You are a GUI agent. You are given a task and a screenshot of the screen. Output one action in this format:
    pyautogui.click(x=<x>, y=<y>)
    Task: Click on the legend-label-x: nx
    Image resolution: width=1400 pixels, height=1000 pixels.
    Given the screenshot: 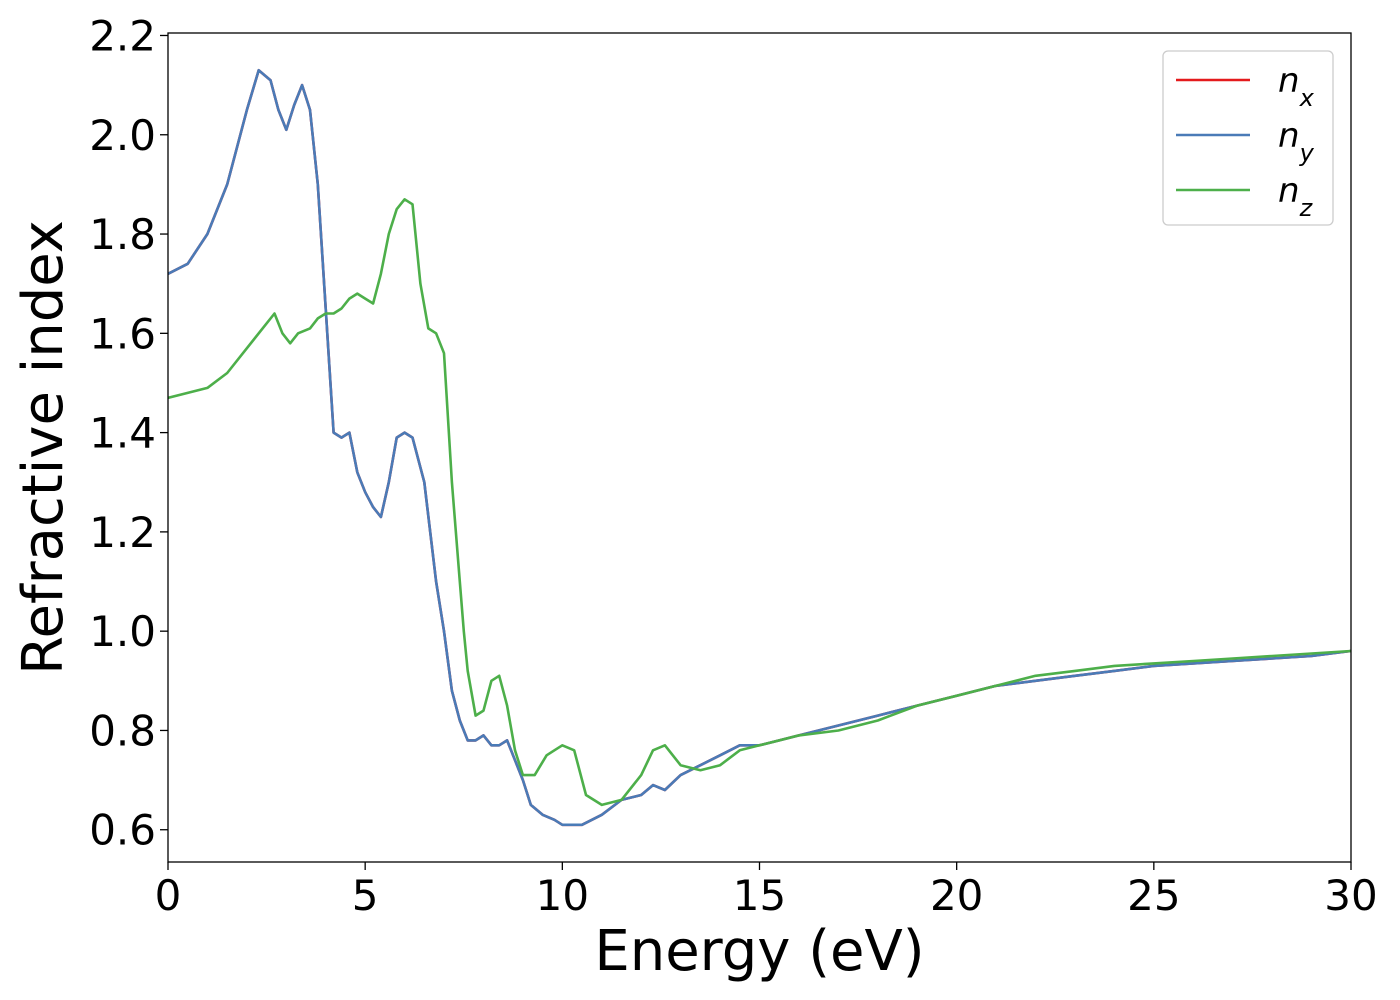 What is the action you would take?
    pyautogui.click(x=1296, y=86)
    